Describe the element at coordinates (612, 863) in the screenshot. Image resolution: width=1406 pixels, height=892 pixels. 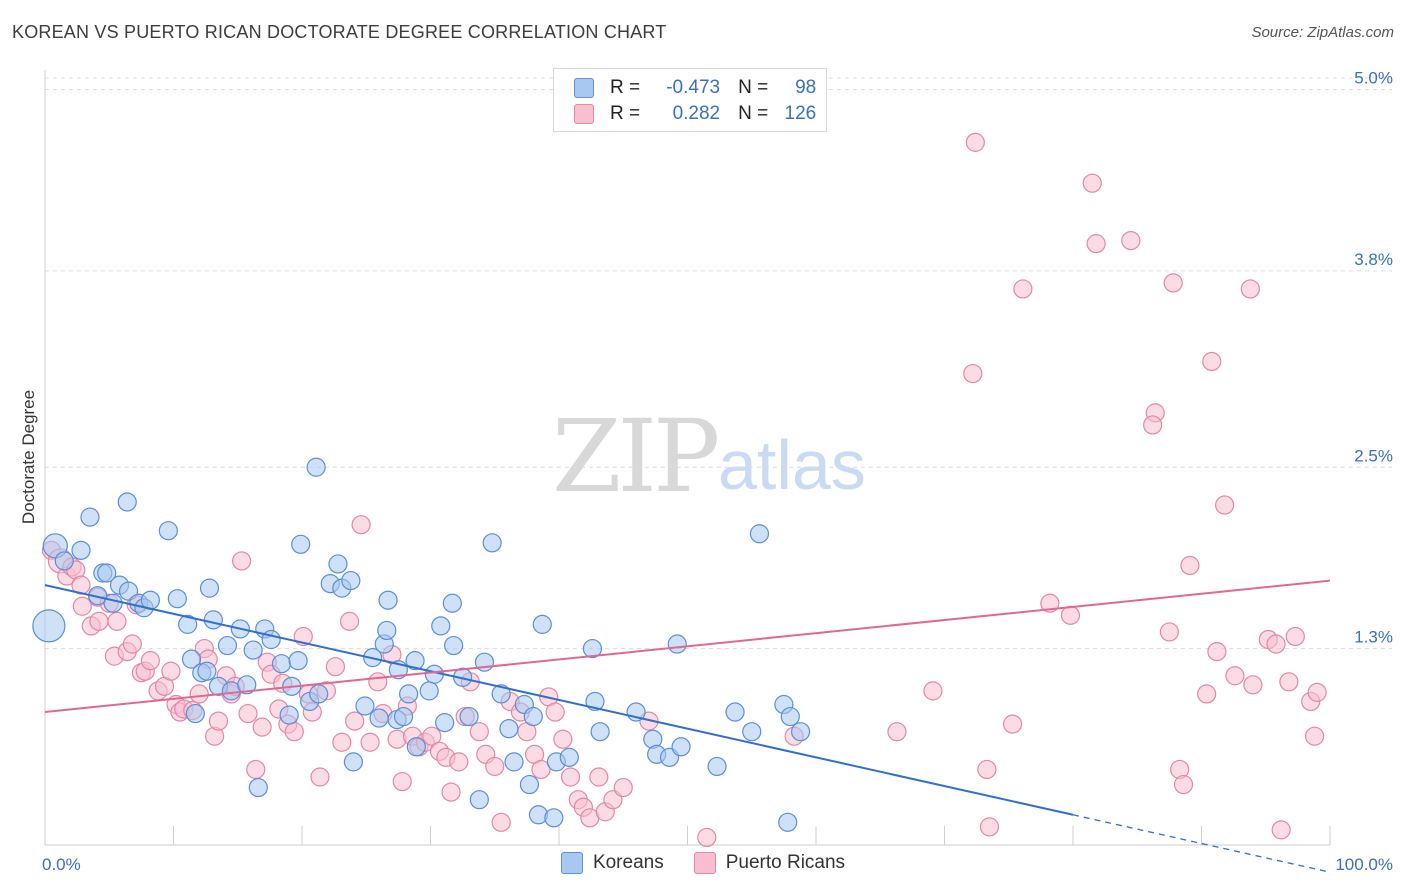
I see `legend-item-koreans: Koreans` at that location.